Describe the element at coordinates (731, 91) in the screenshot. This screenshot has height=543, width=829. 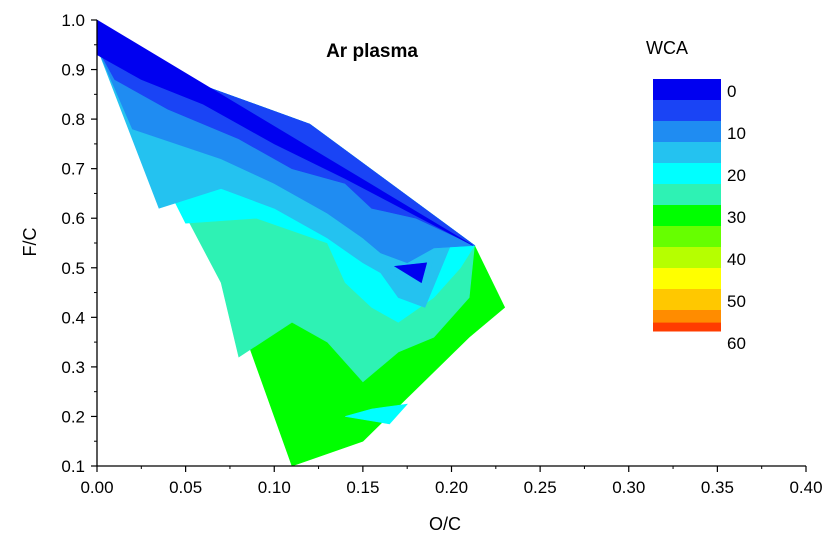
I see `colorbar-tick-label: 0` at that location.